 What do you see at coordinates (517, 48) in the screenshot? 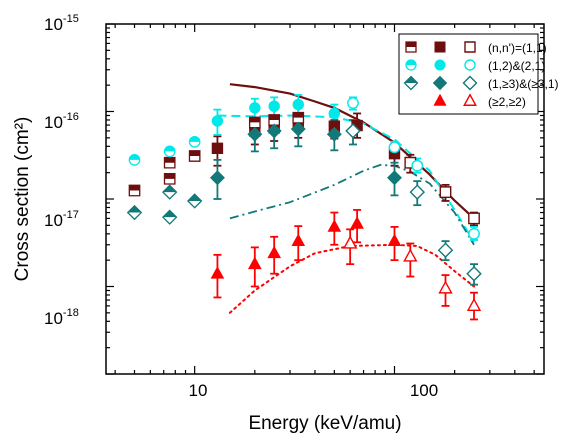
I see `legend-label-series-1: (n,n')=(1,1)` at bounding box center [517, 48].